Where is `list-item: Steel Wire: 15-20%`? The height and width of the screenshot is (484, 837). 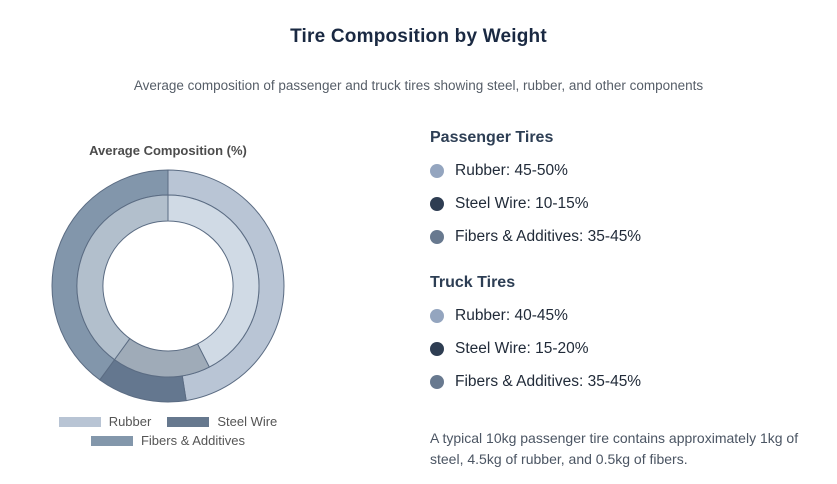 list-item: Steel Wire: 15-20% is located at coordinates (630, 348).